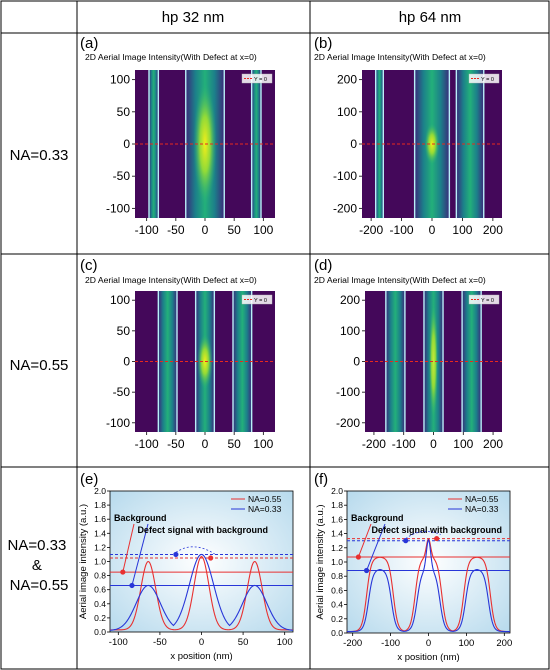 This screenshot has width=550, height=670. I want to click on defect-arc, so click(423, 535).